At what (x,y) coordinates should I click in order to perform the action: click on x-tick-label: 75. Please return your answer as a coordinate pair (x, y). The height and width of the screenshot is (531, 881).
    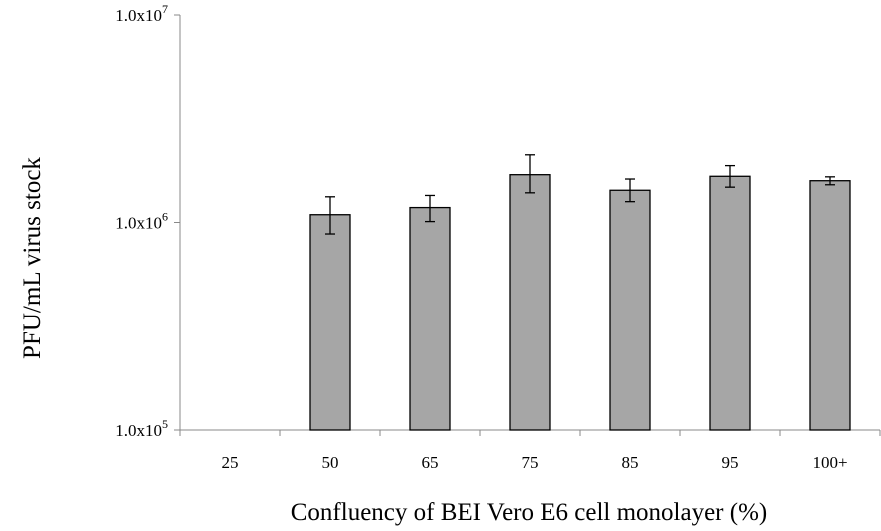
    Looking at the image, I should click on (530, 462).